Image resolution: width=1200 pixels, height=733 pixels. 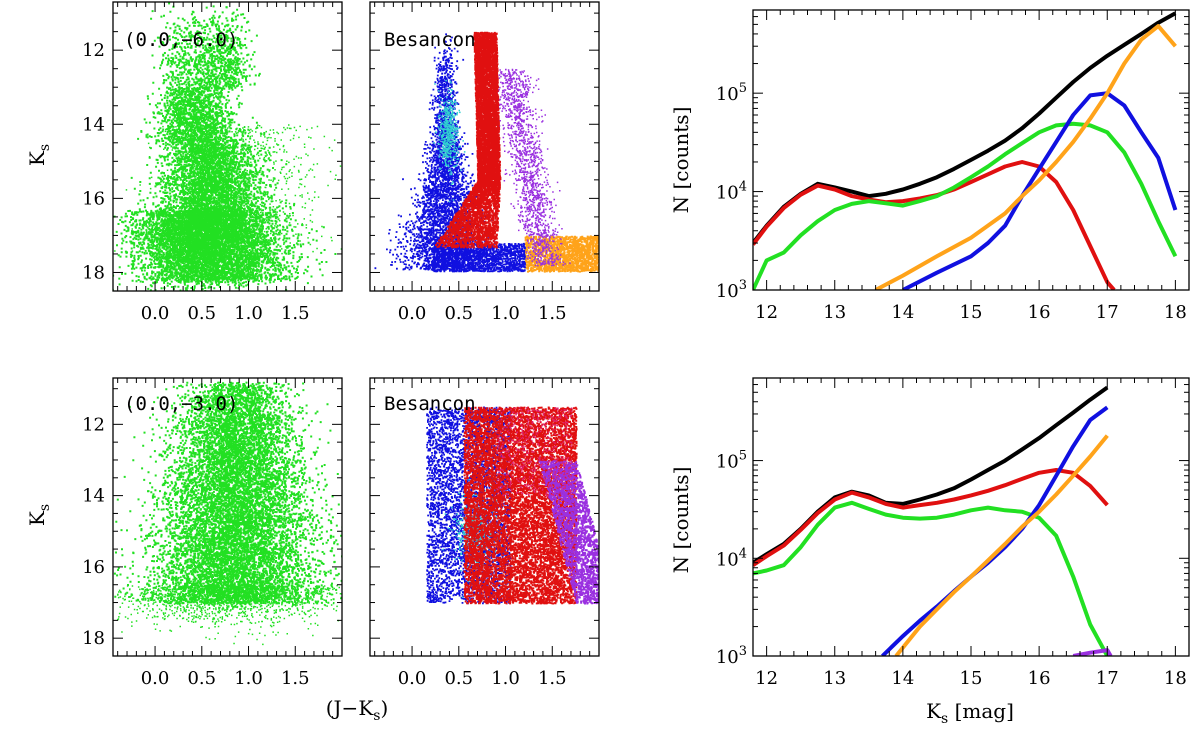 I want to click on cmd-ylabel-bottom: Ks, so click(x=39, y=515).